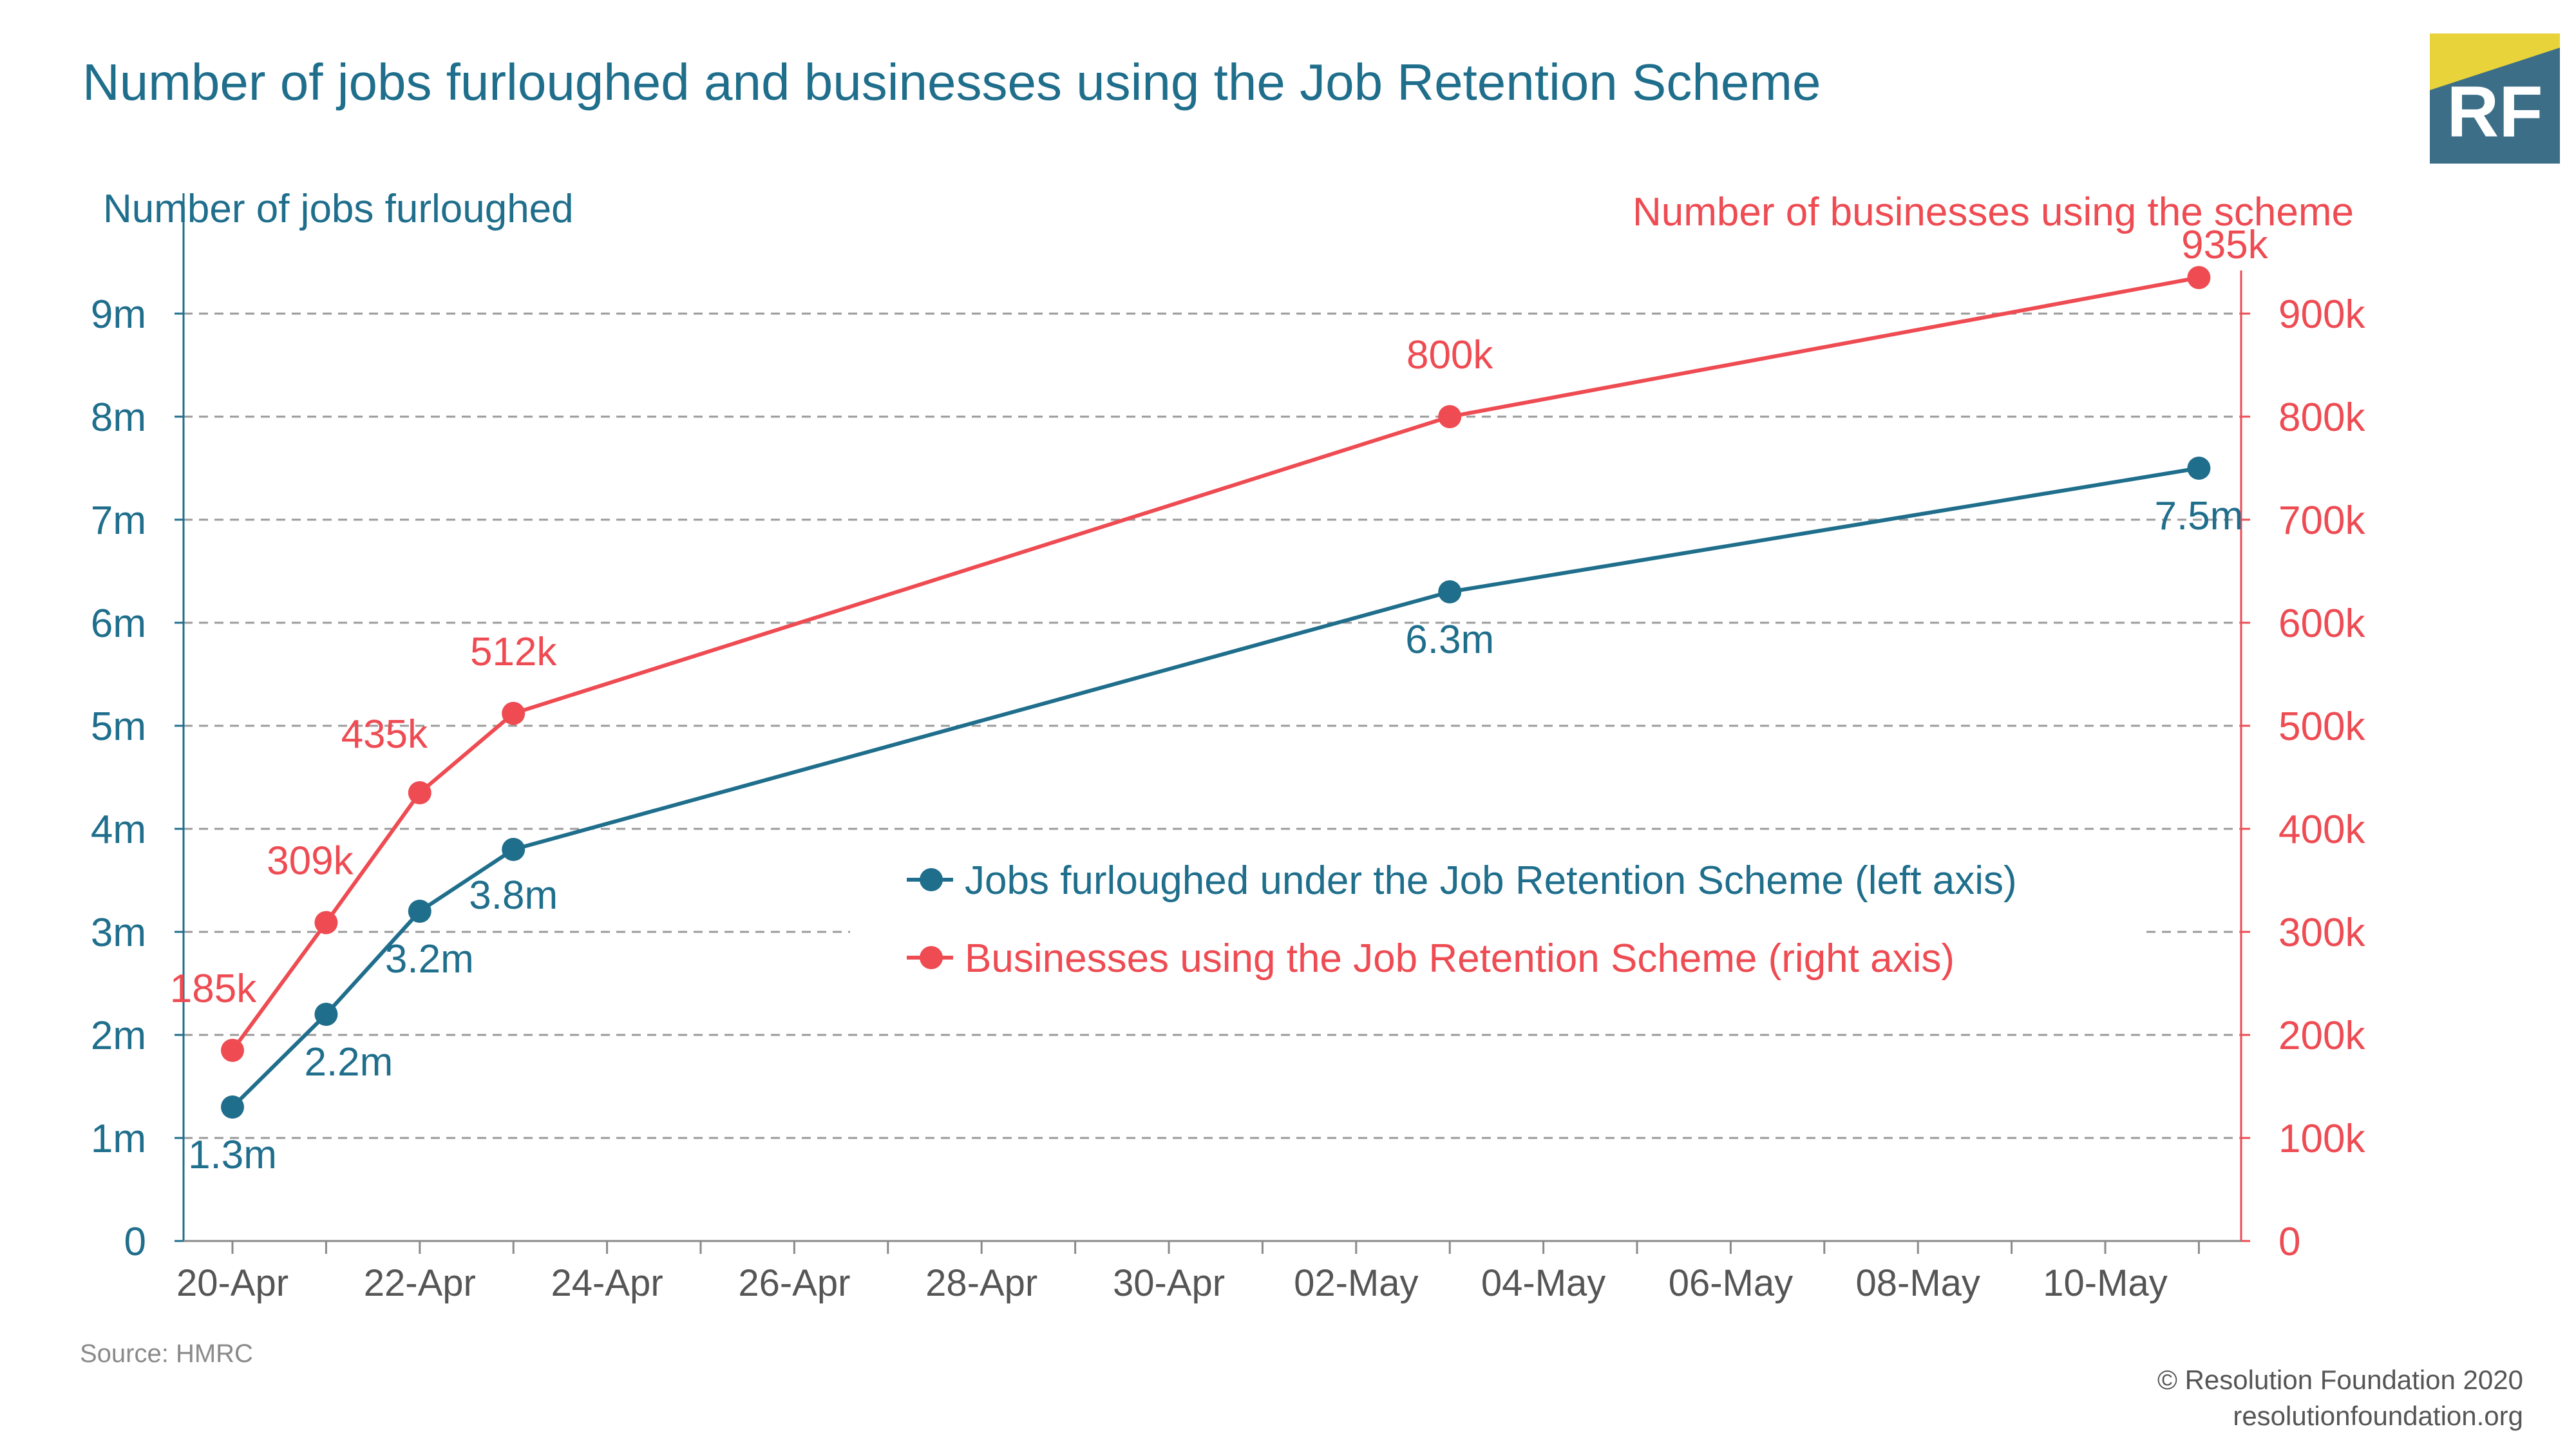  I want to click on x-tick-label: 30-Apr, so click(1169, 1283).